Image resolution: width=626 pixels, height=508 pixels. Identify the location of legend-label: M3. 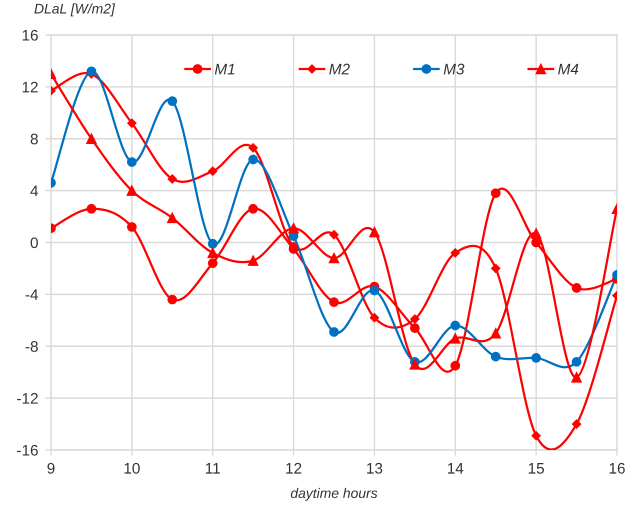
(454, 69).